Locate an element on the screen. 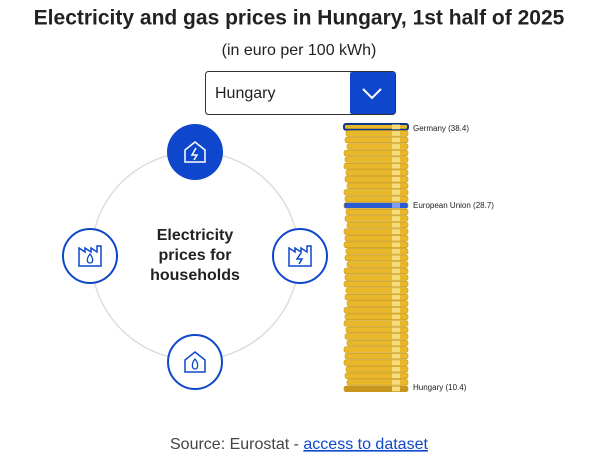 Image resolution: width=599 pixels, height=469 pixels. source-line: Source: Eurostat - access to dataset is located at coordinates (299, 444).